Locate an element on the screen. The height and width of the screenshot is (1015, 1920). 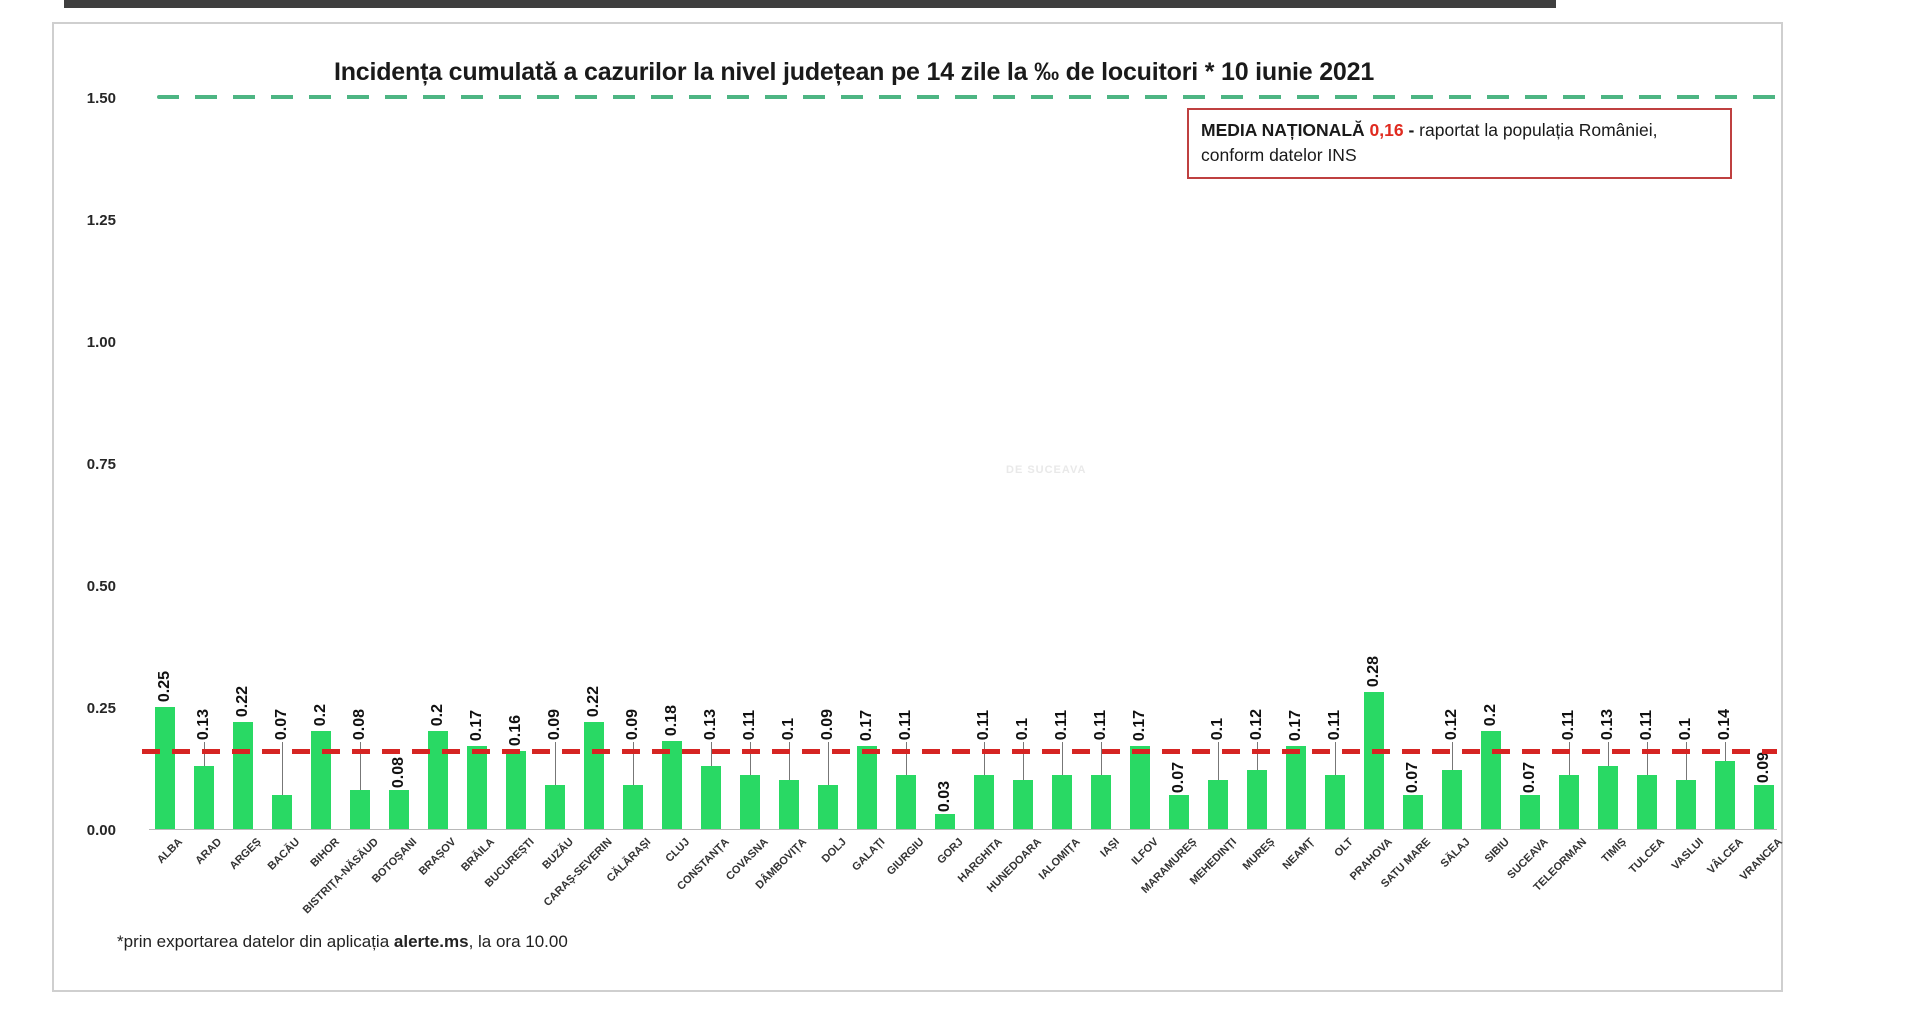
x-axis-label: BRAȘOV is located at coordinates (437, 857).